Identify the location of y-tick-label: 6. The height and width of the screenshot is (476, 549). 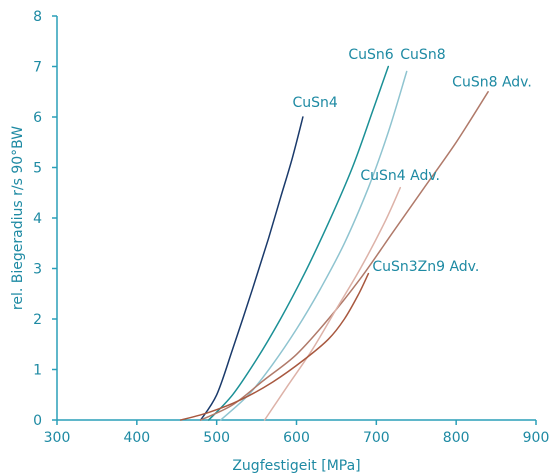
(37, 118).